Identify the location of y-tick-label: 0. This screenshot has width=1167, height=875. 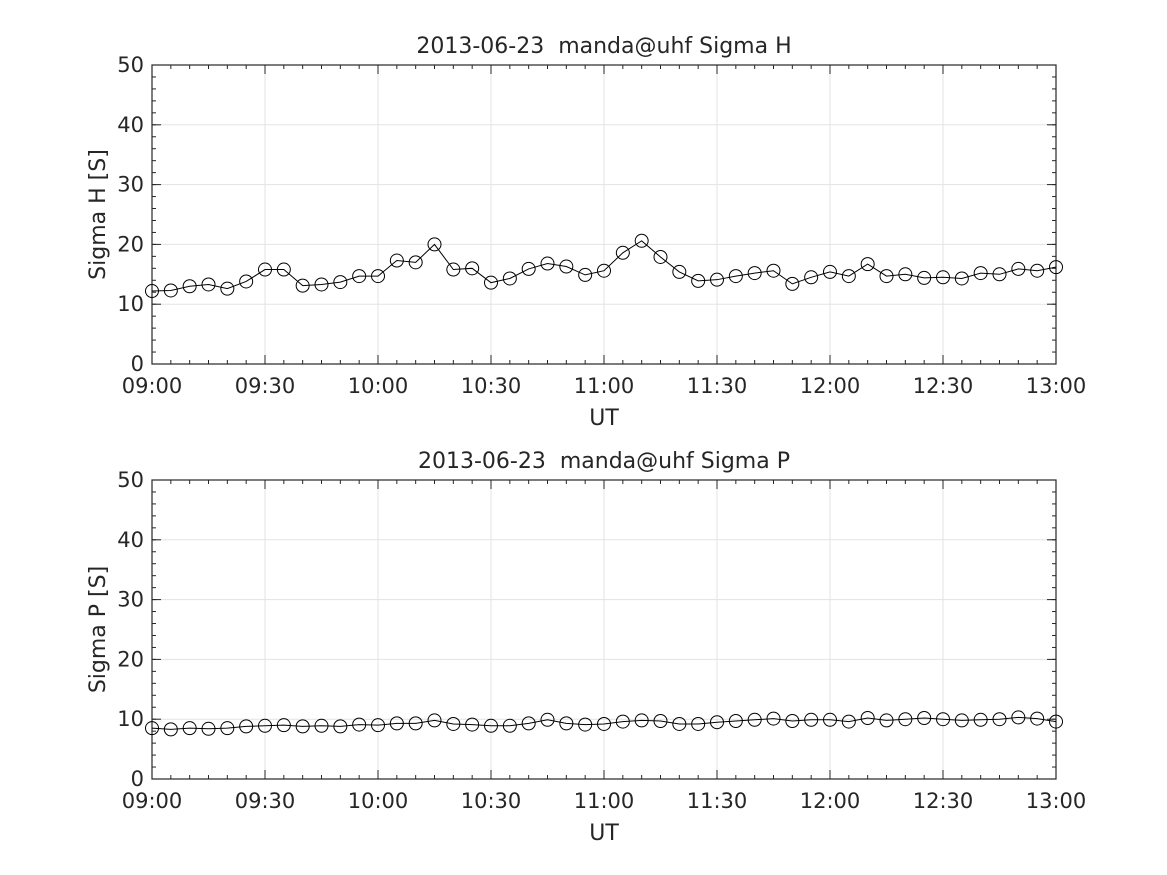
(137, 779).